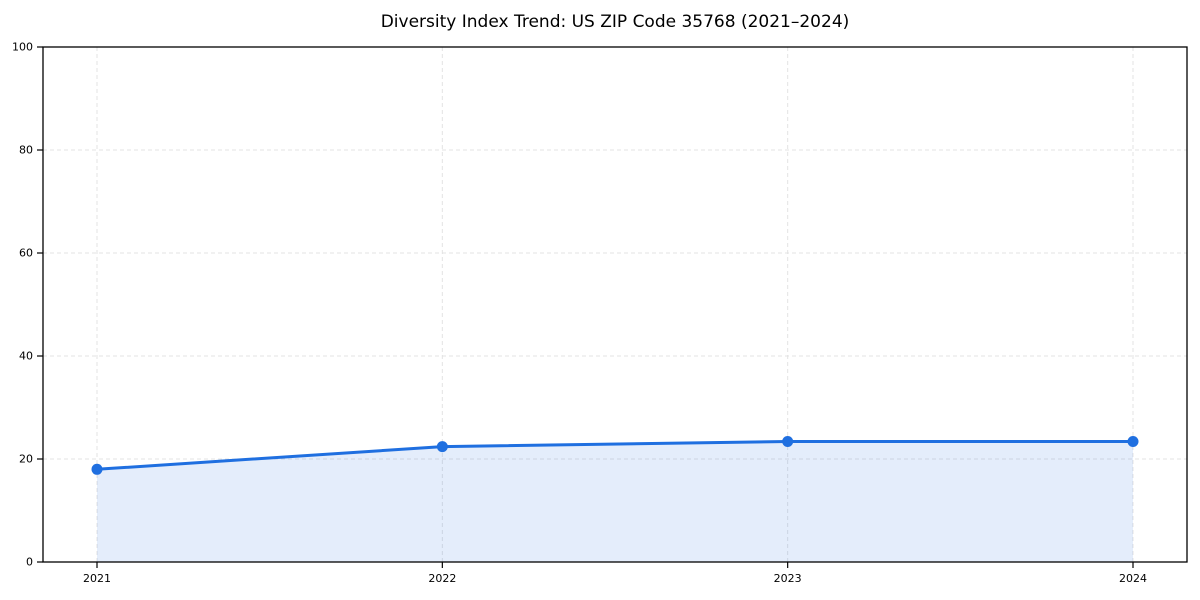  What do you see at coordinates (22, 47) in the screenshot?
I see `y-tick-label: 100` at bounding box center [22, 47].